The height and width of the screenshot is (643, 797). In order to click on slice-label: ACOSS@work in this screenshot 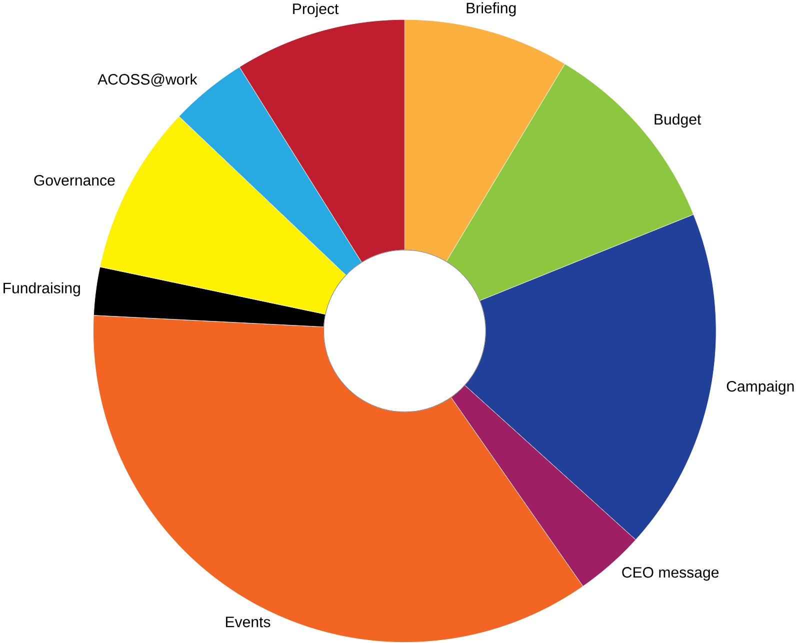, I will do `click(148, 80)`.